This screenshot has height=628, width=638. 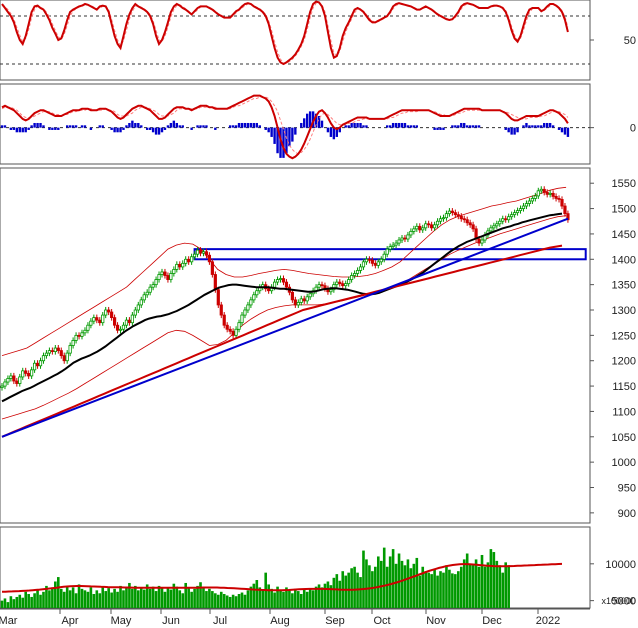 What do you see at coordinates (627, 489) in the screenshot?
I see `price-tick-label-1: 950` at bounding box center [627, 489].